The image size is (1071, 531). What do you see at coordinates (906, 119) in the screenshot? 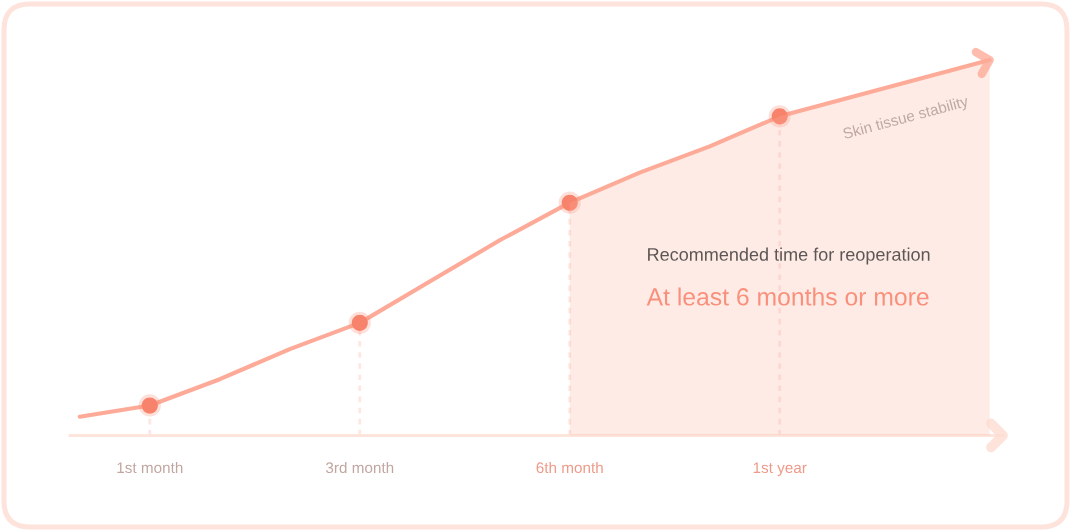
I see `text: Skin tissue stability` at bounding box center [906, 119].